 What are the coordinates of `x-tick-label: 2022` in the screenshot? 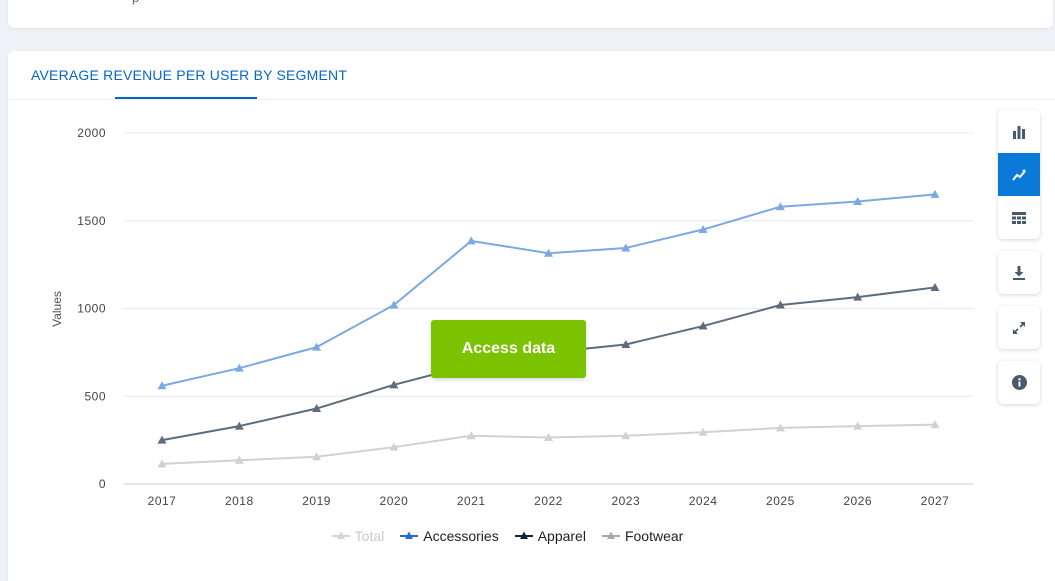 It's located at (548, 501).